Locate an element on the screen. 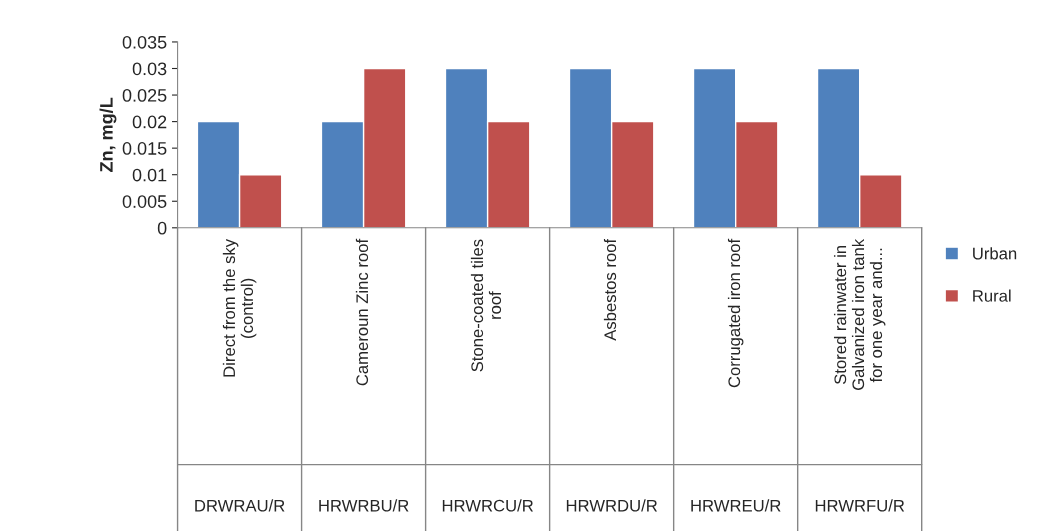 The image size is (1057, 531). text: HRWREU/R is located at coordinates (736, 505).